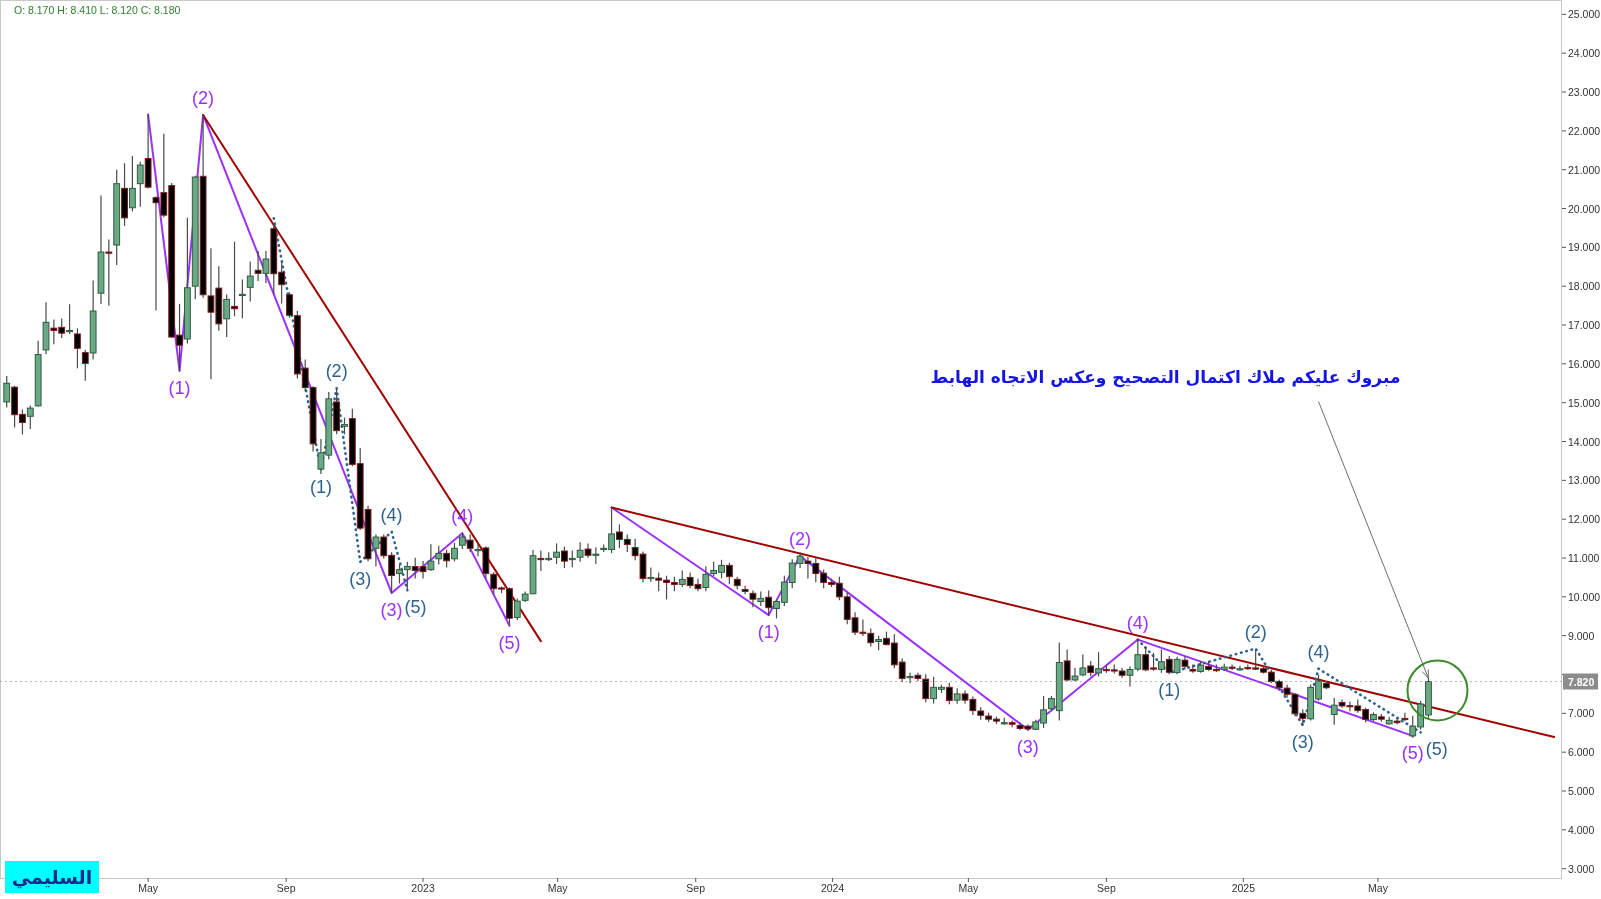 The height and width of the screenshot is (899, 1601). I want to click on x-tick-label: 2024, so click(832, 888).